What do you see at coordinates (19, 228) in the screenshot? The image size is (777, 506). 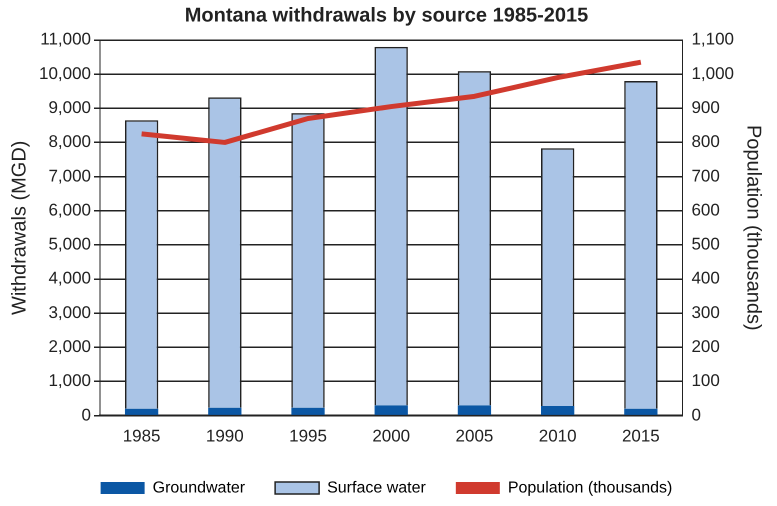 I see `y-axis-title: Withdrawals (MGD)` at bounding box center [19, 228].